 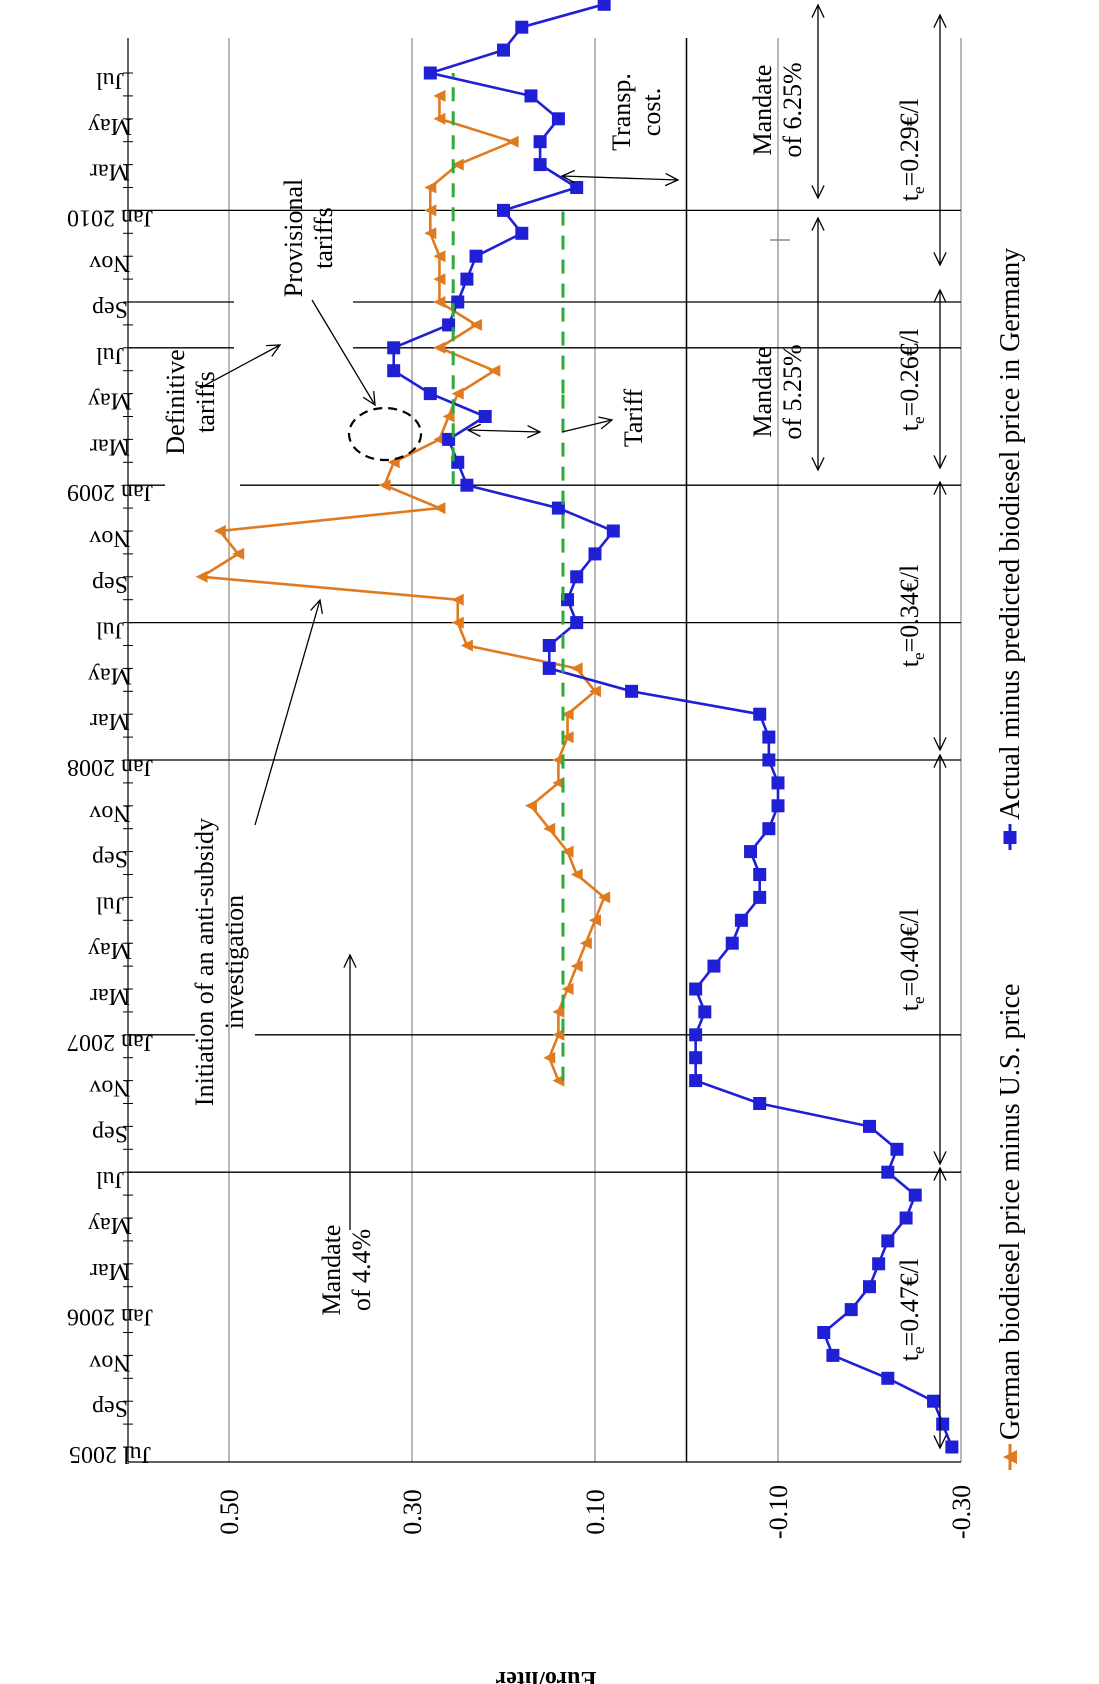 I want to click on y-tick-label: 0.10, so click(x=595, y=1512).